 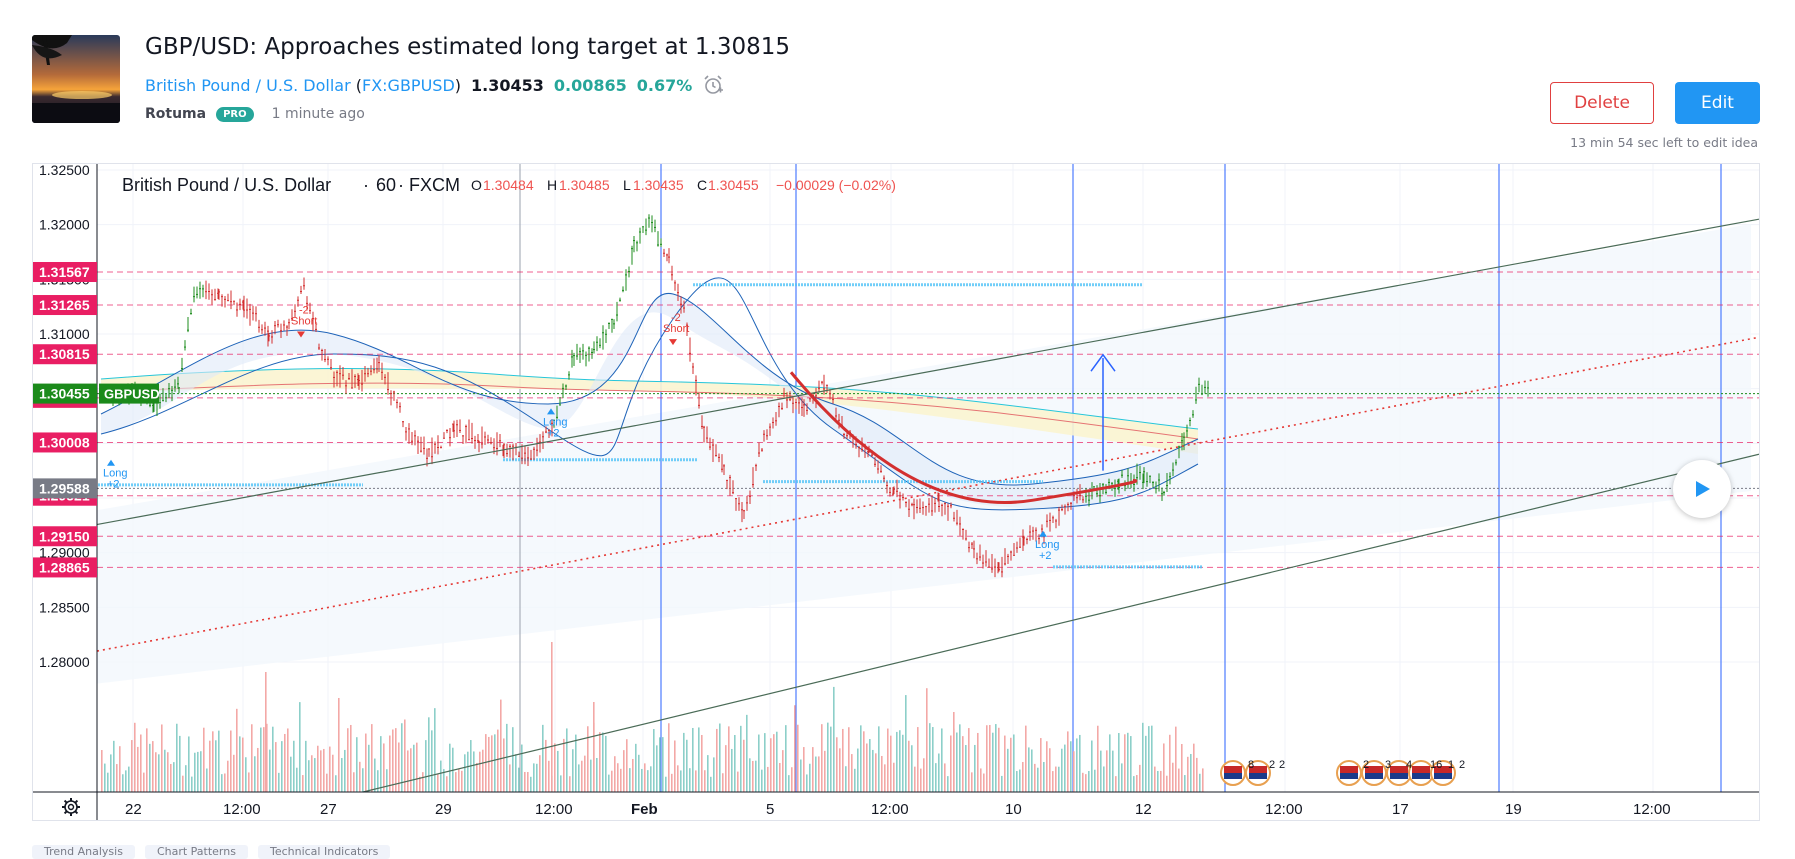 What do you see at coordinates (176, 114) in the screenshot?
I see `author-name: Rotuma` at bounding box center [176, 114].